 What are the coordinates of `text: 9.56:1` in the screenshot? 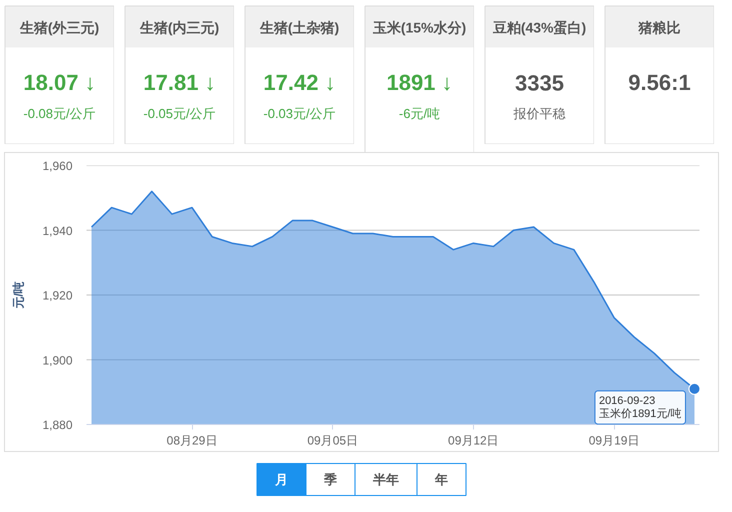 It's located at (659, 82).